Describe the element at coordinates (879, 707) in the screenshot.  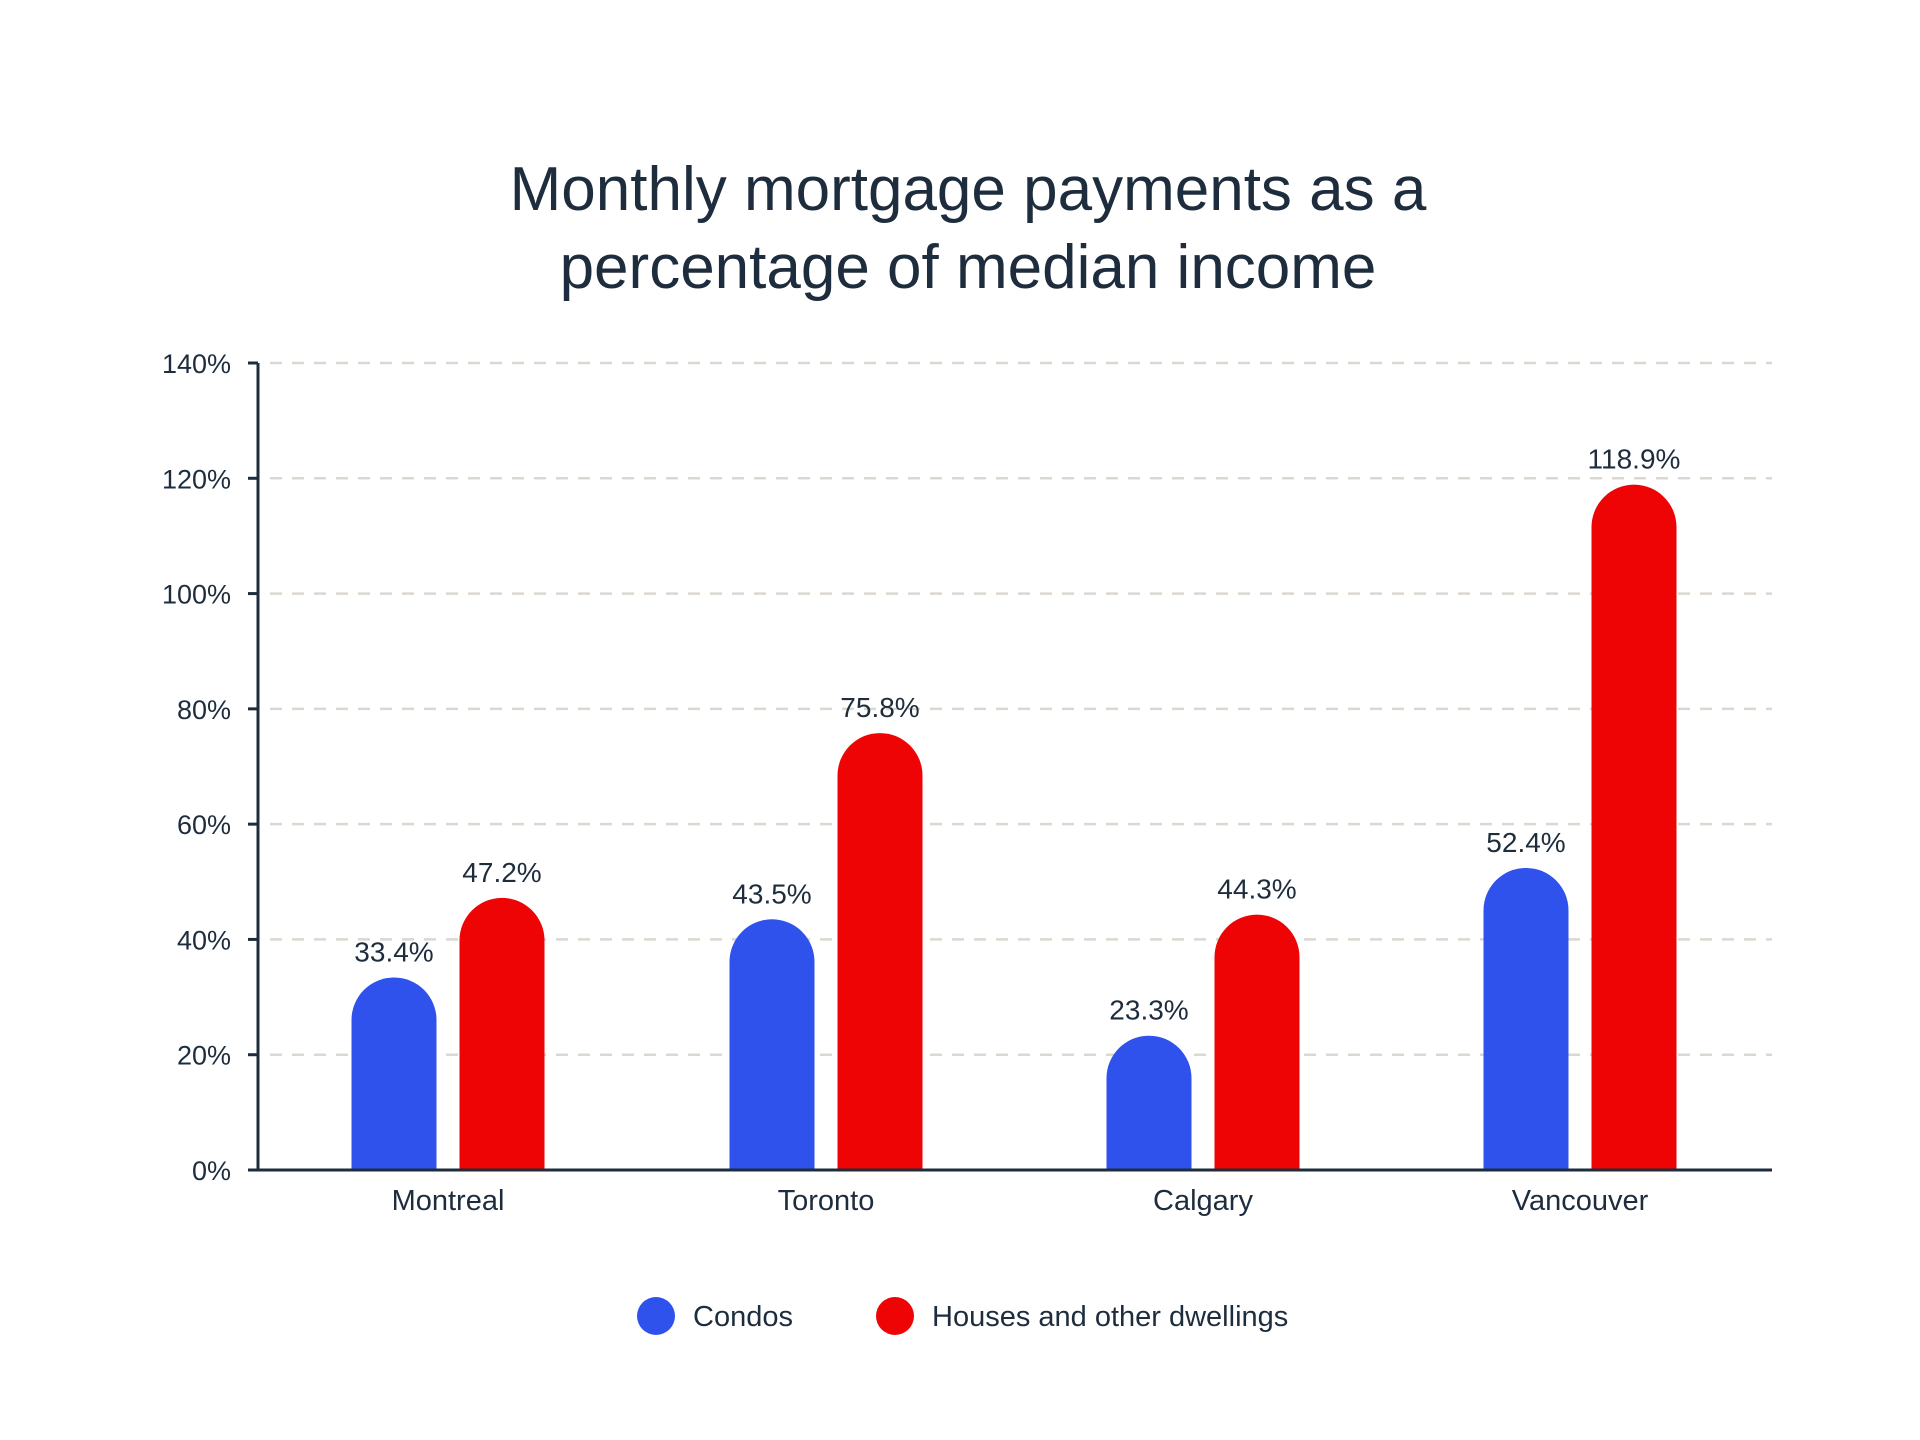
I see `data-label: 75.8%` at that location.